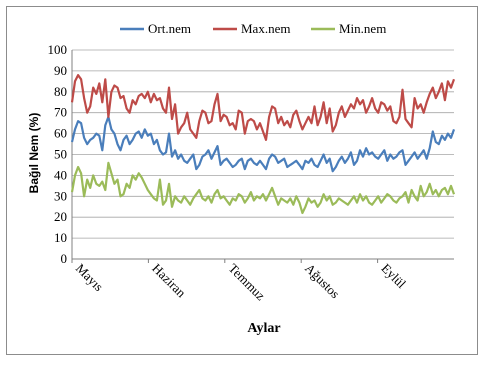  I want to click on y-tick-label: 100, so click(58, 49).